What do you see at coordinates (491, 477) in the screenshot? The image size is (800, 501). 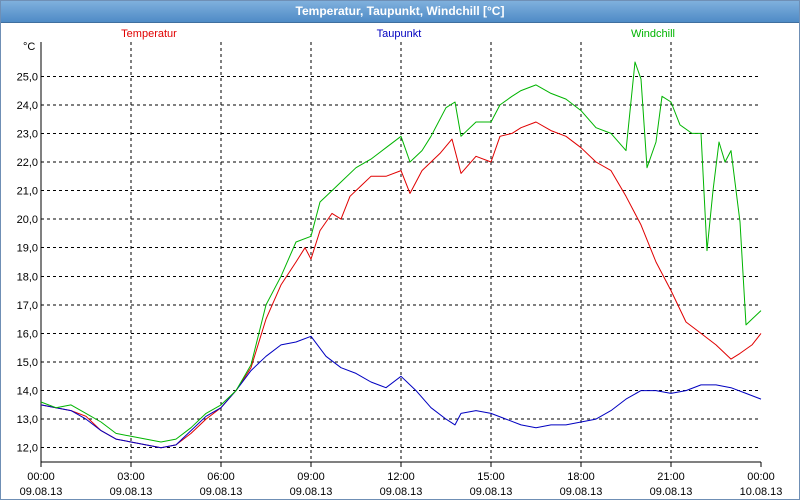 I see `x-tick-time: 15:00` at bounding box center [491, 477].